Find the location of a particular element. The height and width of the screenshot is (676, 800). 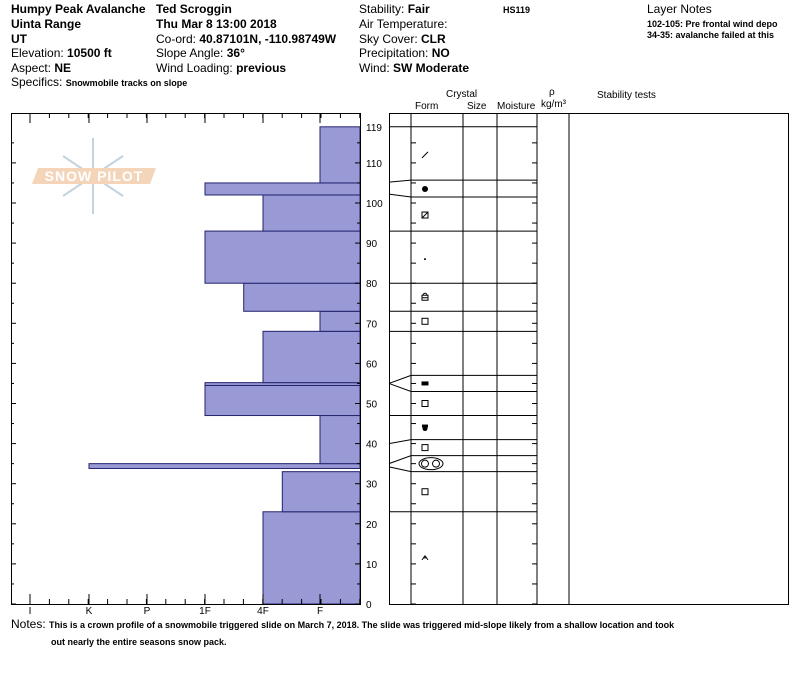

decomposing-fragments-icon is located at coordinates (425, 155).